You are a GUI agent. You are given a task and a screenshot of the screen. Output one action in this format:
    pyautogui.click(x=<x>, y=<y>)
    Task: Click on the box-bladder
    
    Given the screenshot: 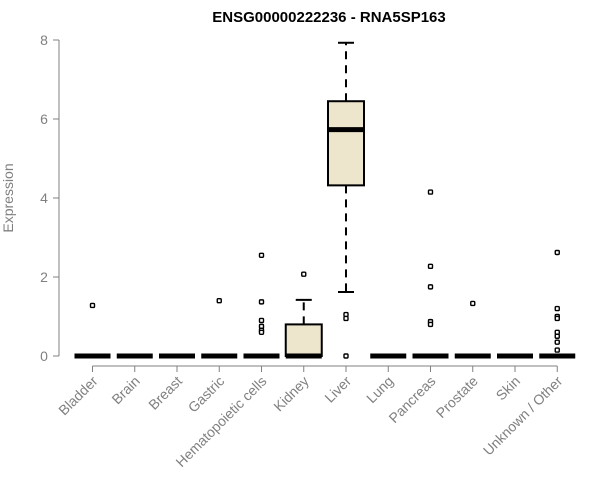 What is the action you would take?
    pyautogui.click(x=92, y=330)
    